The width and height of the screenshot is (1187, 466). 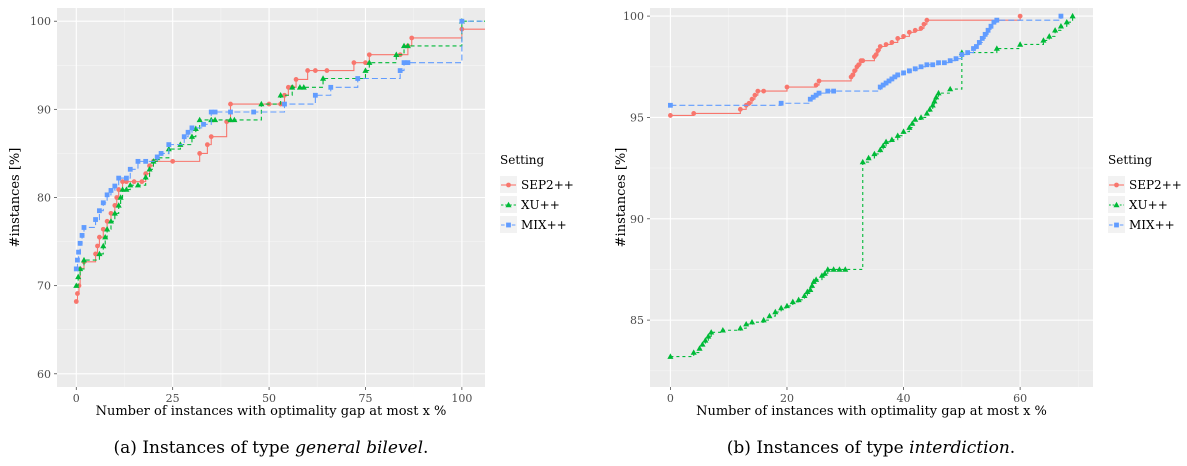 I want to click on x-tick-label: 75, so click(x=365, y=398).